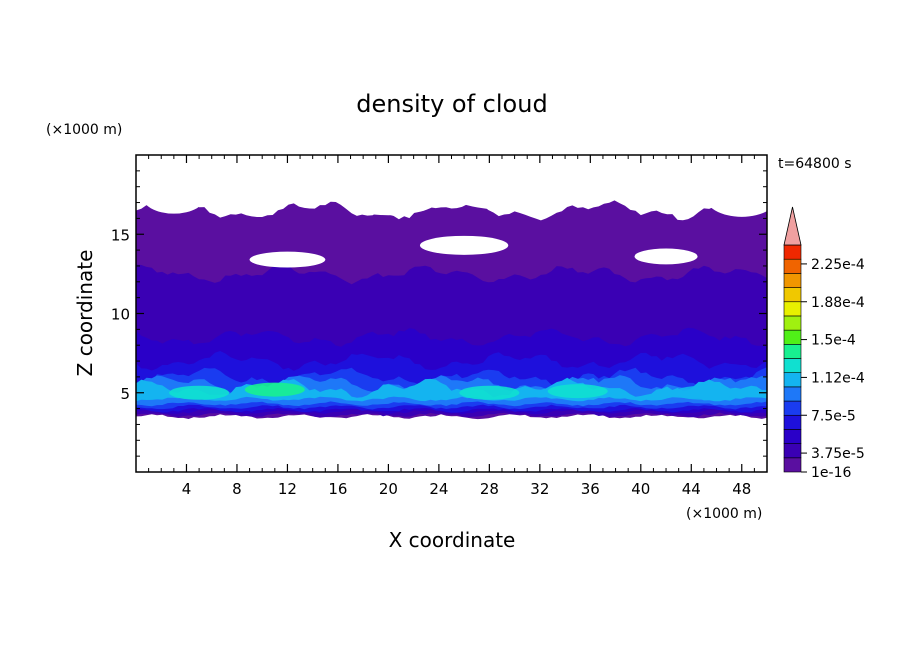 The width and height of the screenshot is (904, 654). Describe the element at coordinates (452, 540) in the screenshot. I see `x-axis-label: X coordinate` at that location.